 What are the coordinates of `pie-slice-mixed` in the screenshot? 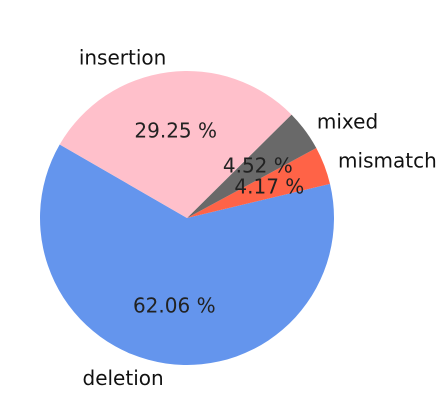 It's located at (252, 166).